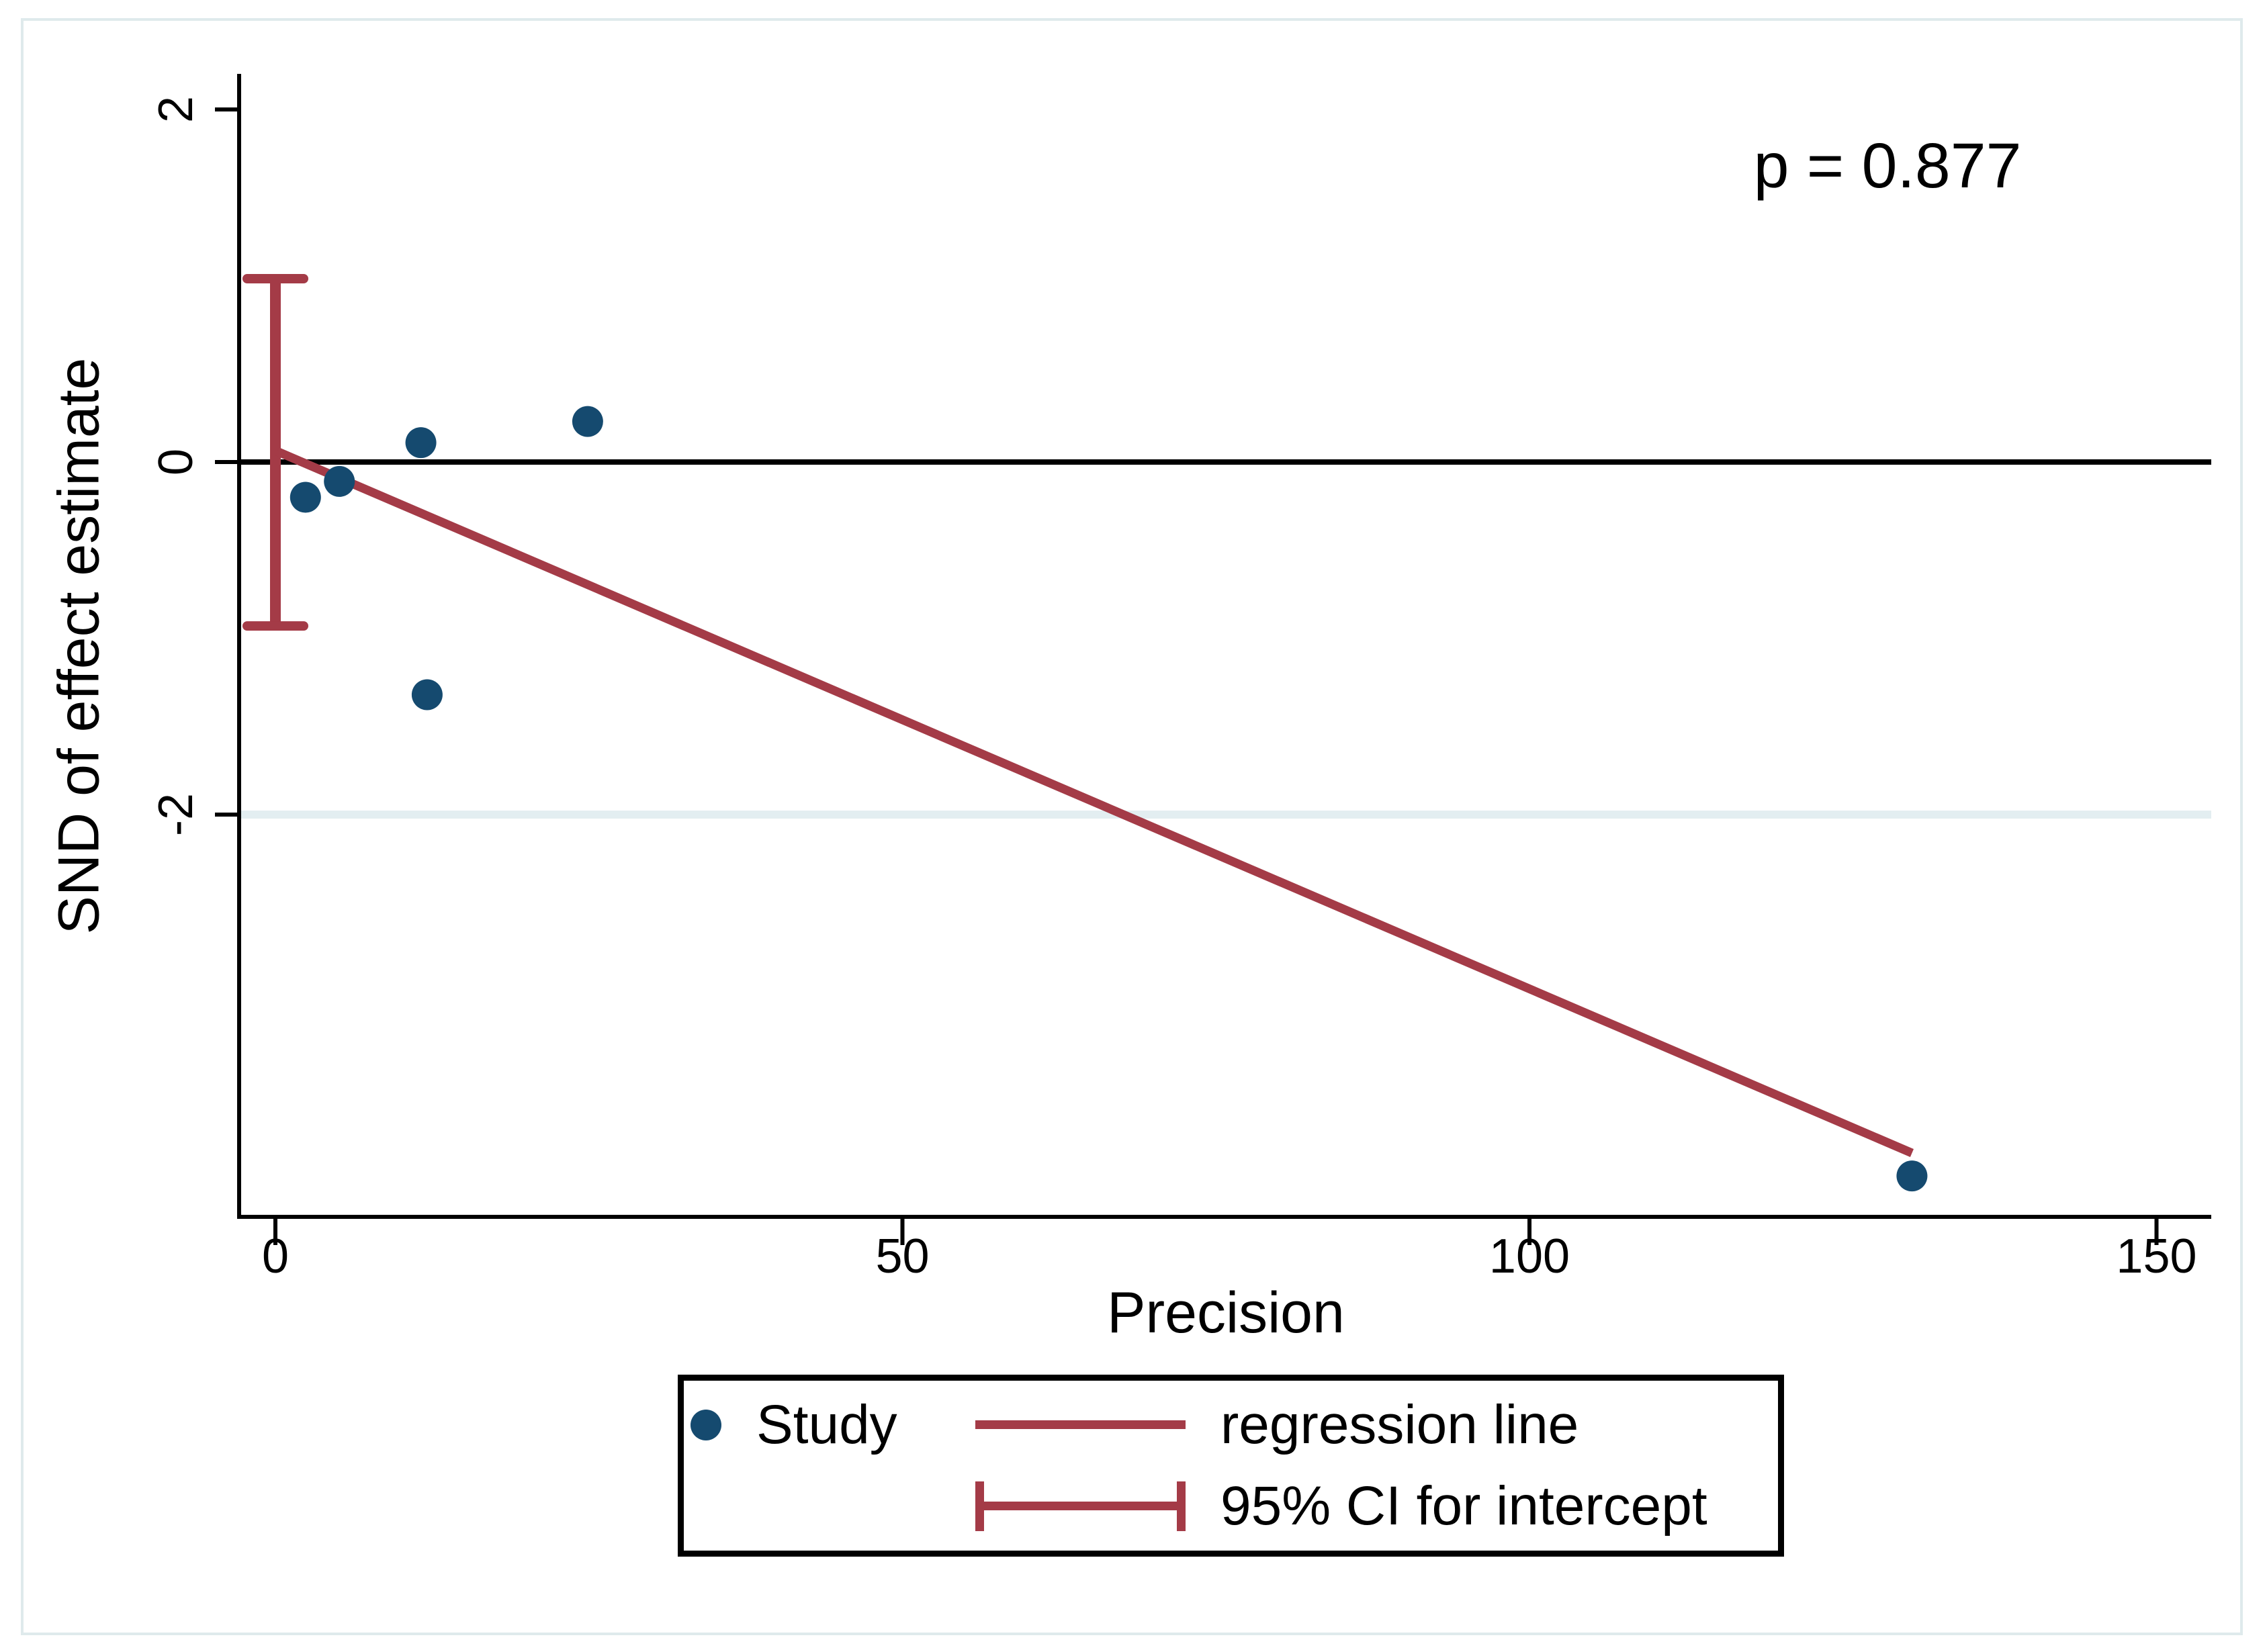 Image resolution: width=2267 pixels, height=1652 pixels. What do you see at coordinates (1887, 165) in the screenshot?
I see `p-value-annotation: p = 0.877` at bounding box center [1887, 165].